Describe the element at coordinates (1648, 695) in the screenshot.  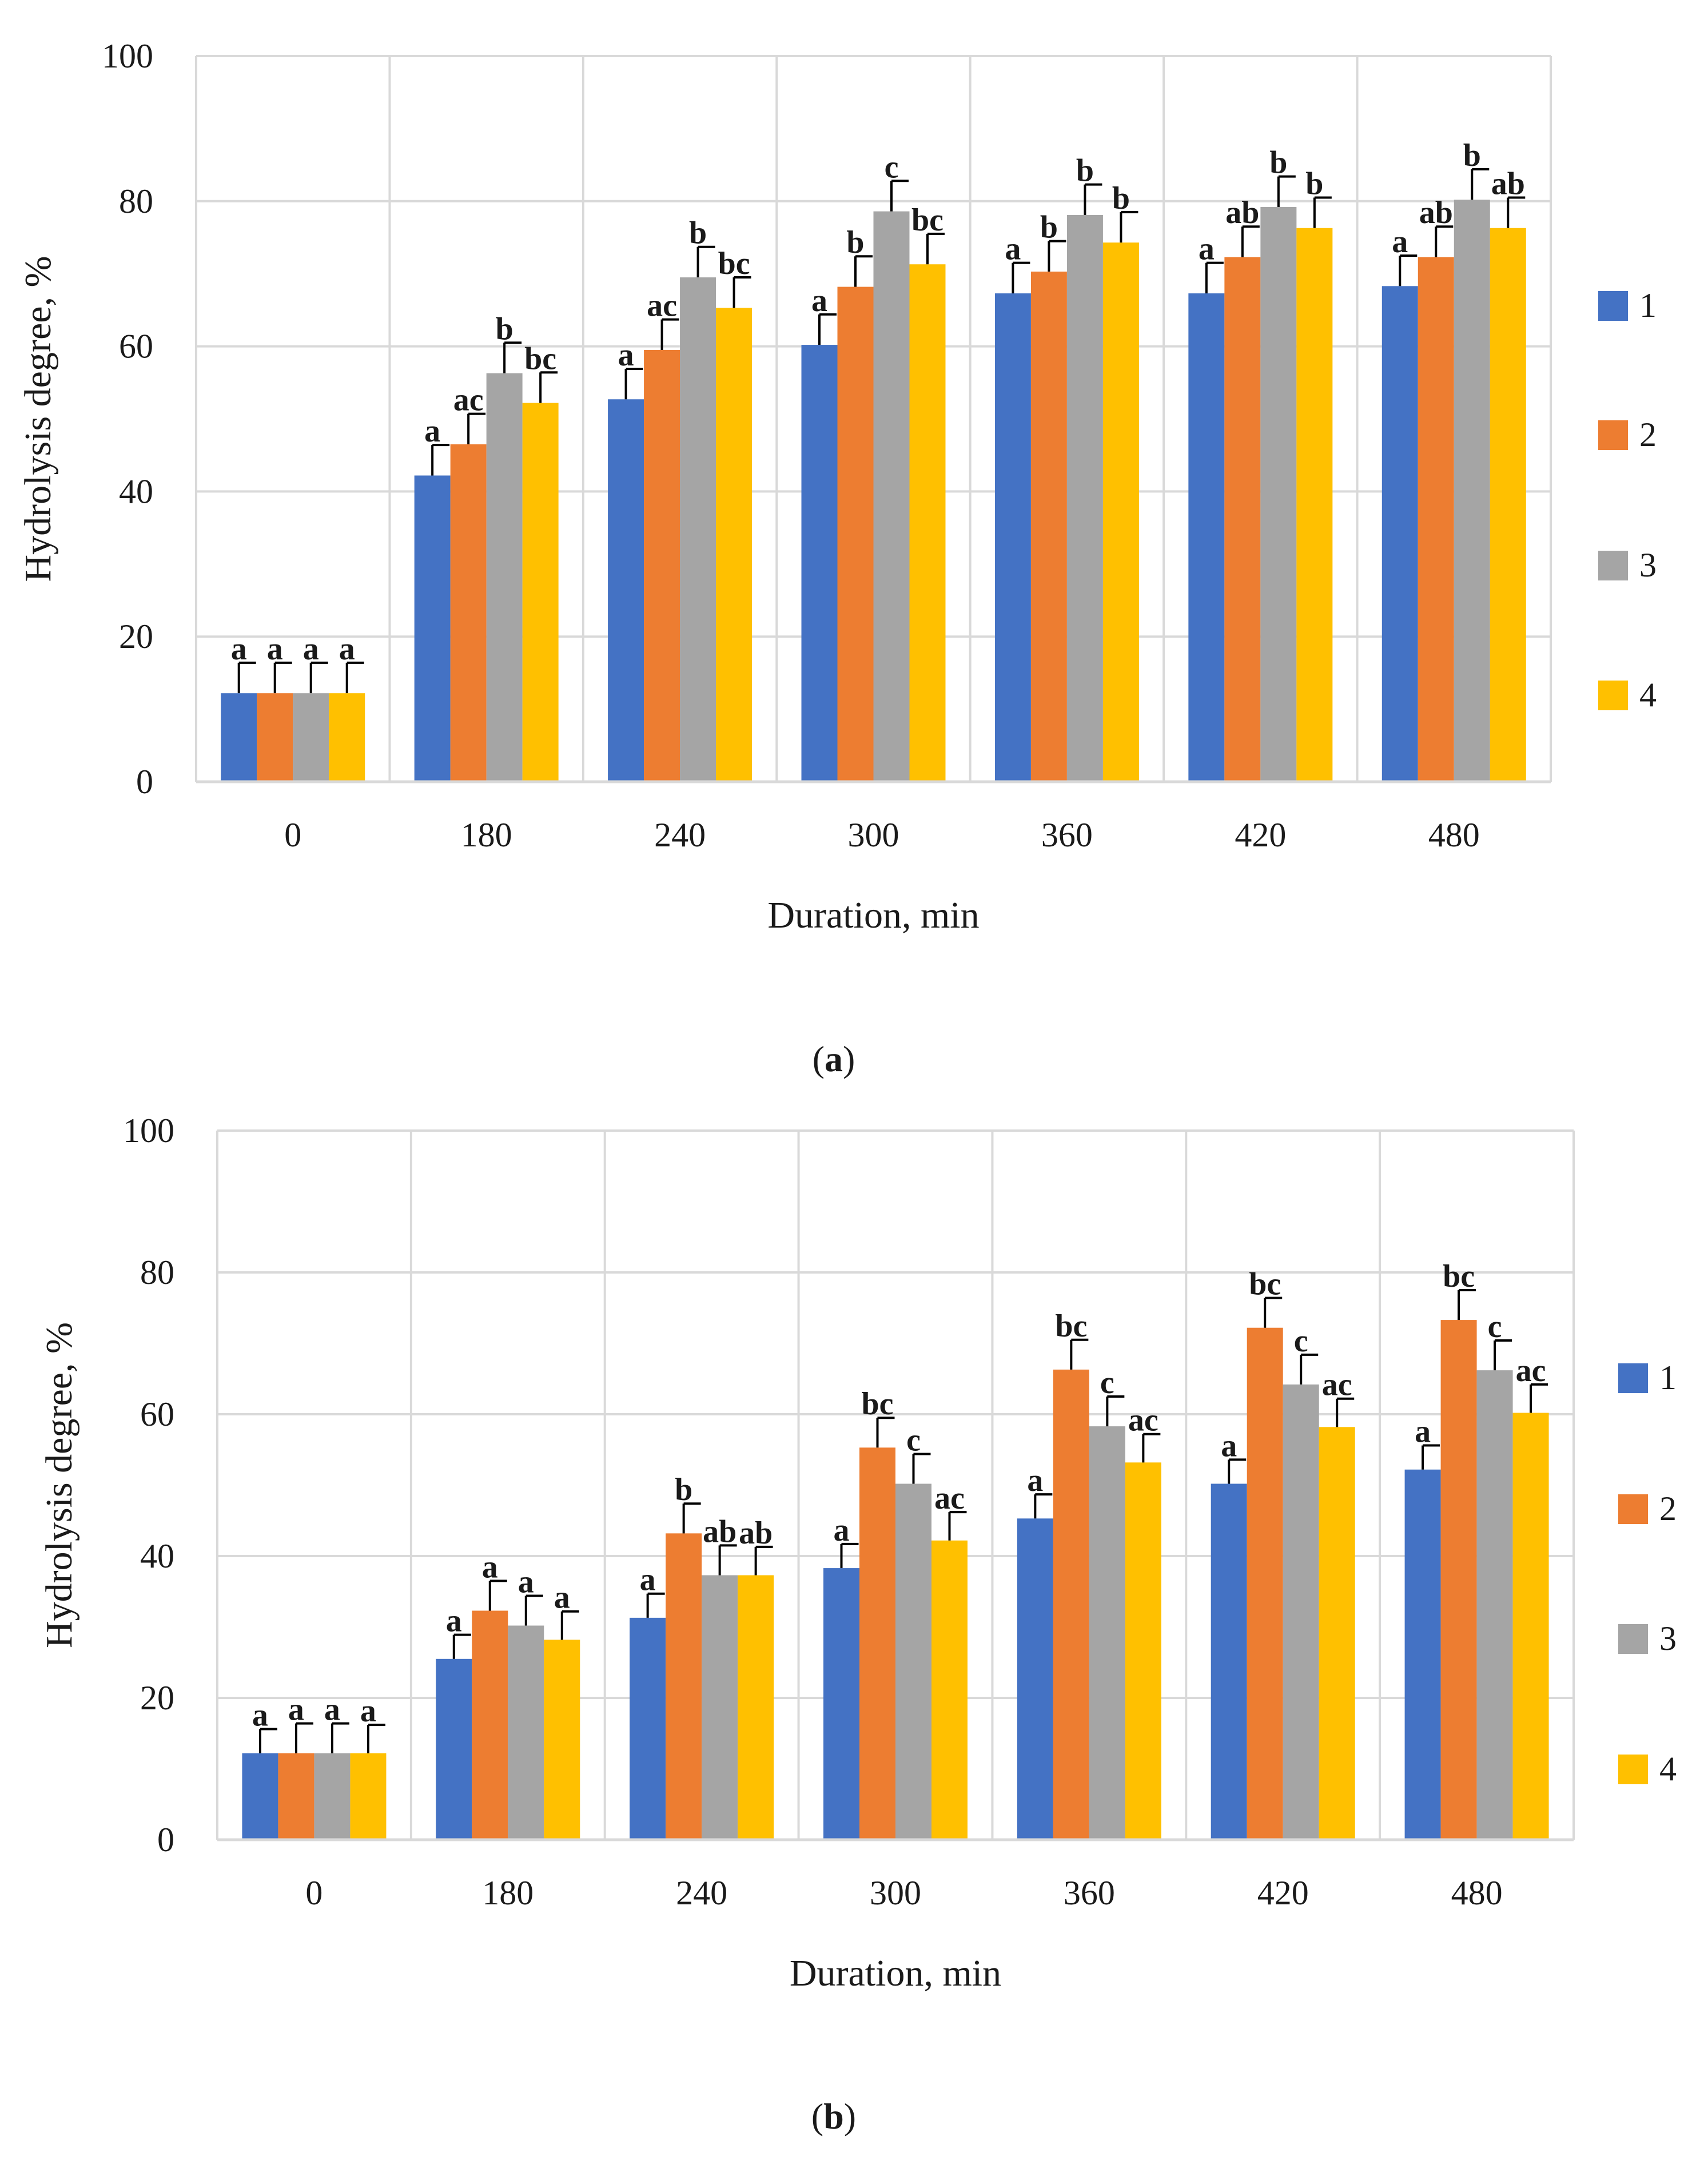
I see `legend-label-4: 4` at that location.